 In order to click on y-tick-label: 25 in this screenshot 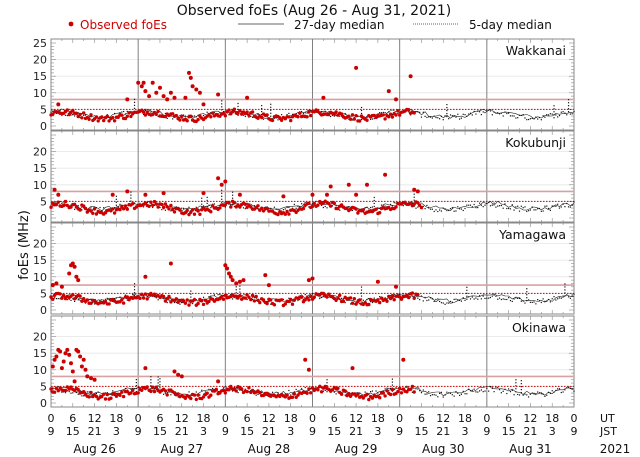, I will do `click(40, 43)`.